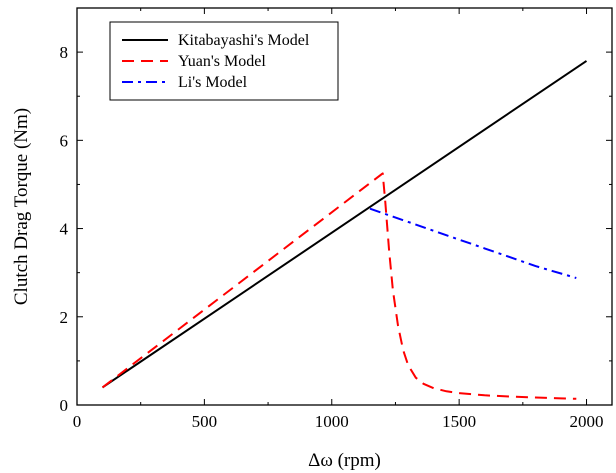 Image resolution: width=616 pixels, height=473 pixels. What do you see at coordinates (587, 421) in the screenshot?
I see `x-tick-label: 2000` at bounding box center [587, 421].